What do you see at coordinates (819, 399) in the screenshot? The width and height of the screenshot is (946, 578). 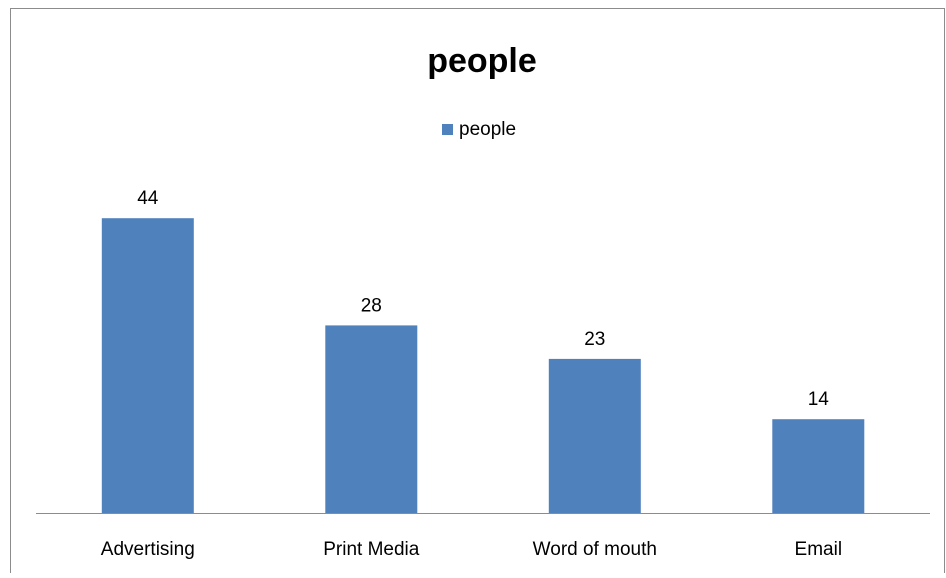 I see `data-label: 14` at bounding box center [819, 399].